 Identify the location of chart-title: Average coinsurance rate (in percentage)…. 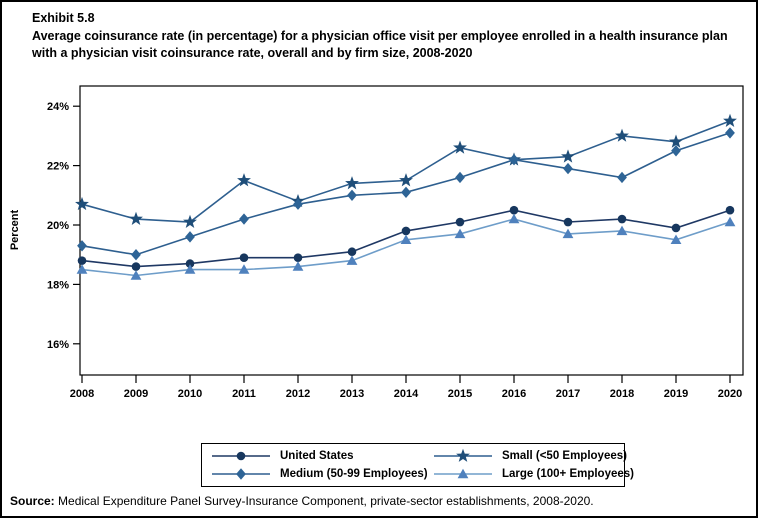
(380, 44).